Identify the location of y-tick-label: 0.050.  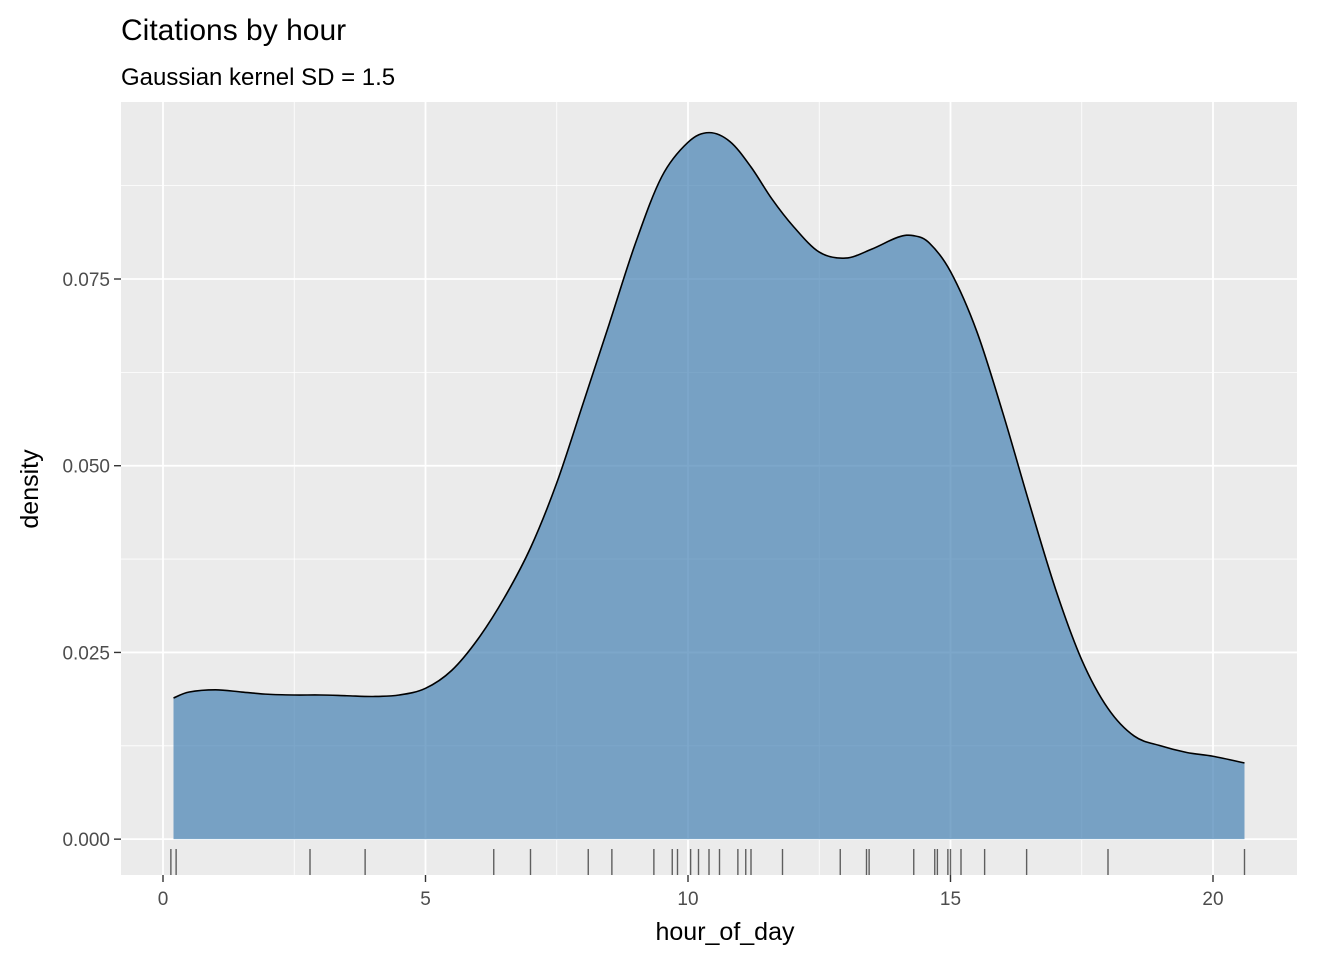
(86, 467).